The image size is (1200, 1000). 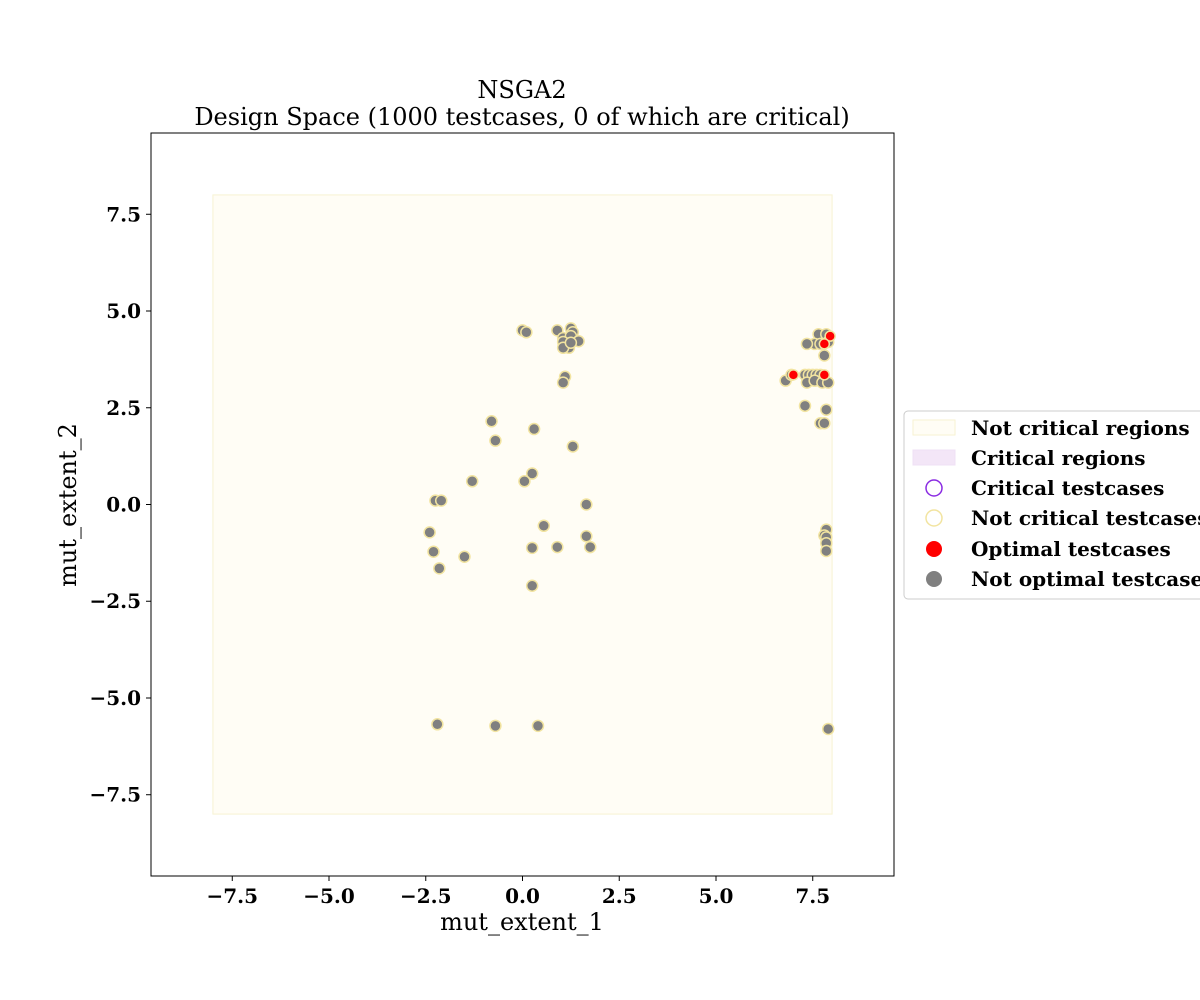 I want to click on y-tick-label: 2.5, so click(x=123, y=408).